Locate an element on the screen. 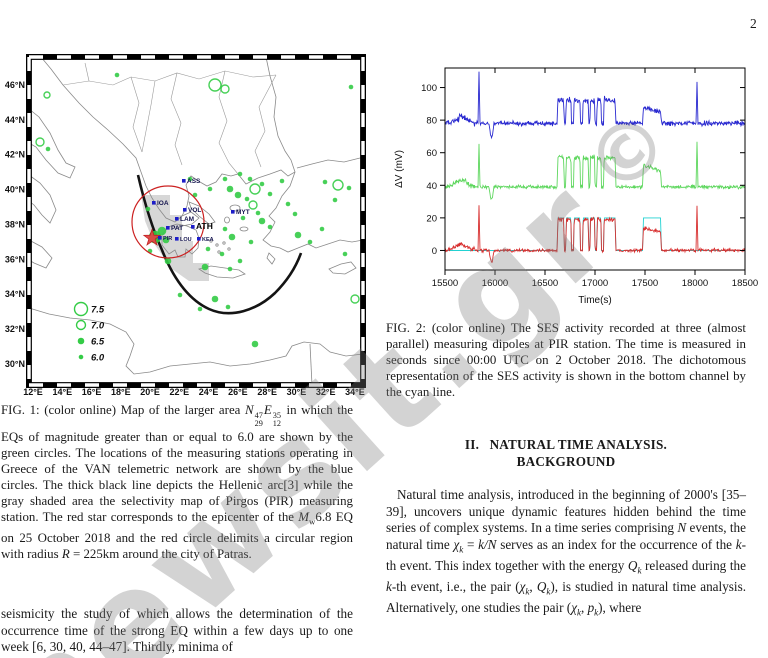 This screenshot has width=768, height=658. series-dipole-green is located at coordinates (595, 171).